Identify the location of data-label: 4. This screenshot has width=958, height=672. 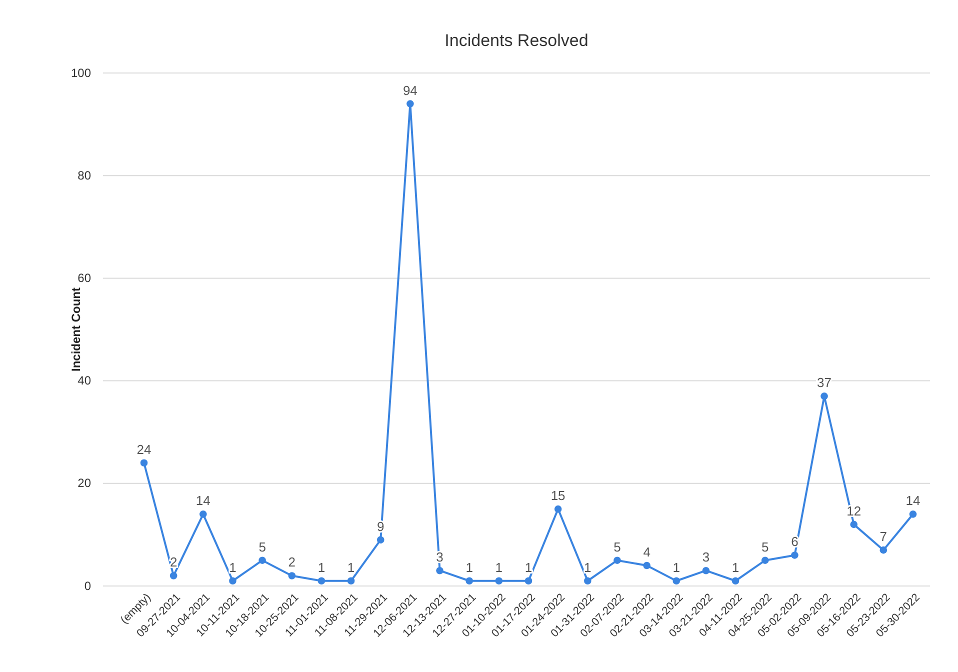
(646, 552).